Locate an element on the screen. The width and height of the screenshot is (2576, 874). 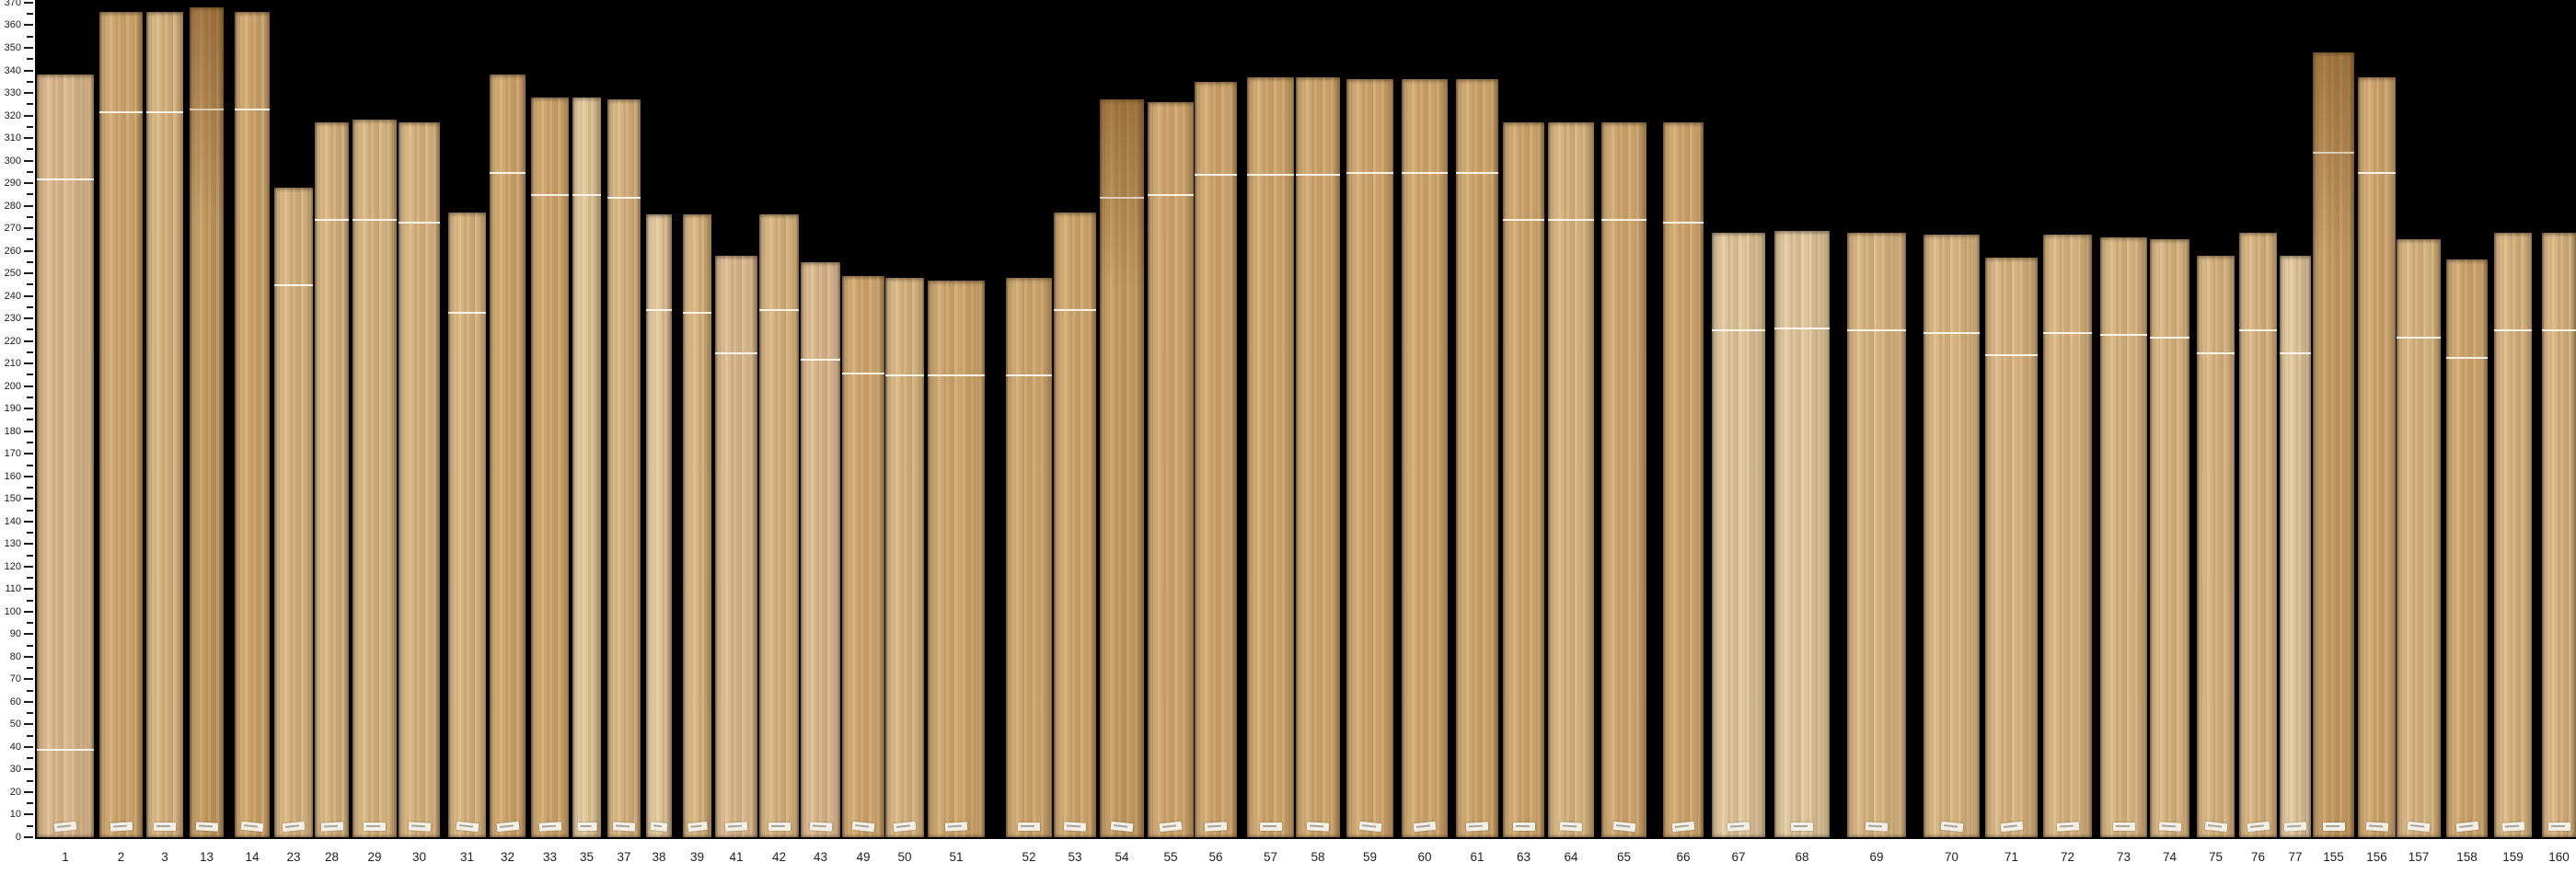
y-tick-label: 240 is located at coordinates (12, 296).